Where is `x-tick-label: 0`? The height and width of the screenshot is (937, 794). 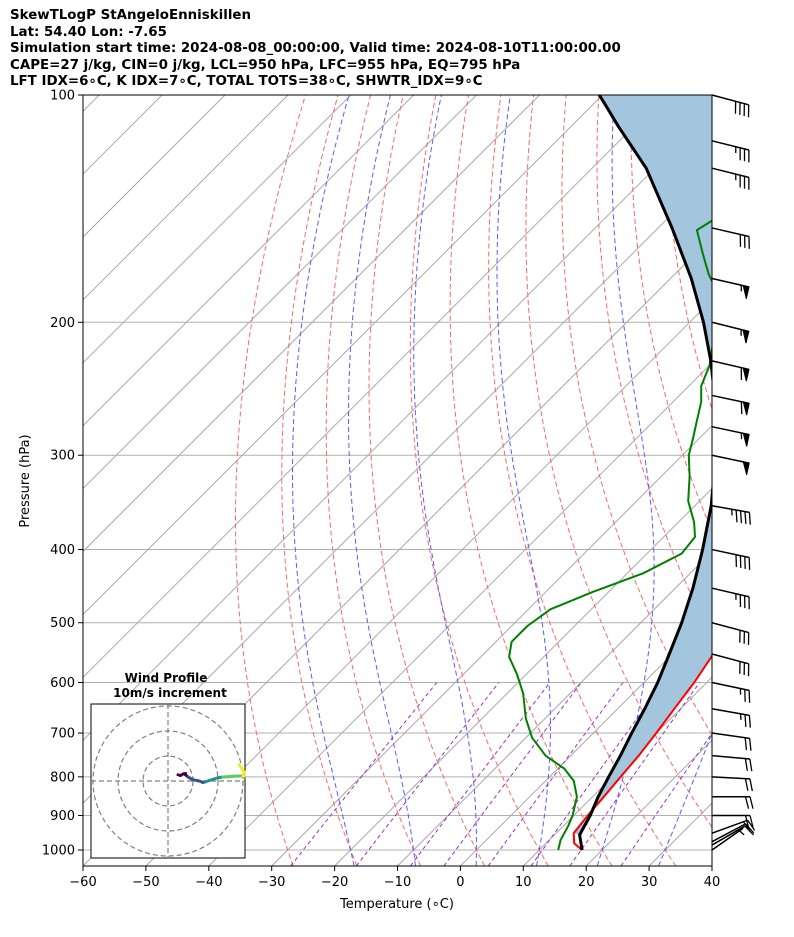
x-tick-label: 0 is located at coordinates (460, 882).